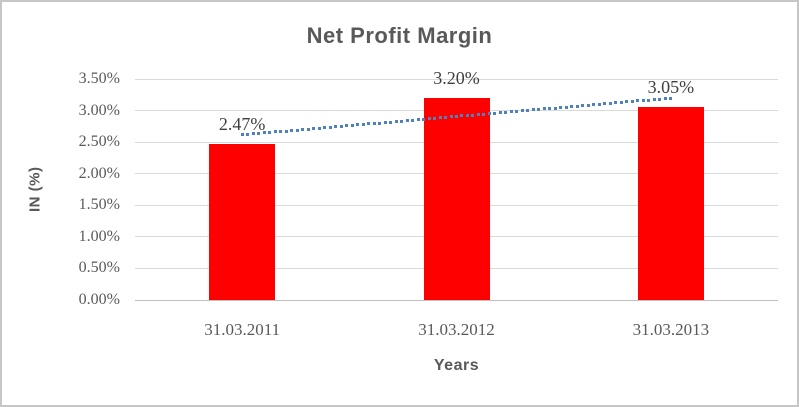  I want to click on x-category-label: 31.03.2012, so click(456, 329).